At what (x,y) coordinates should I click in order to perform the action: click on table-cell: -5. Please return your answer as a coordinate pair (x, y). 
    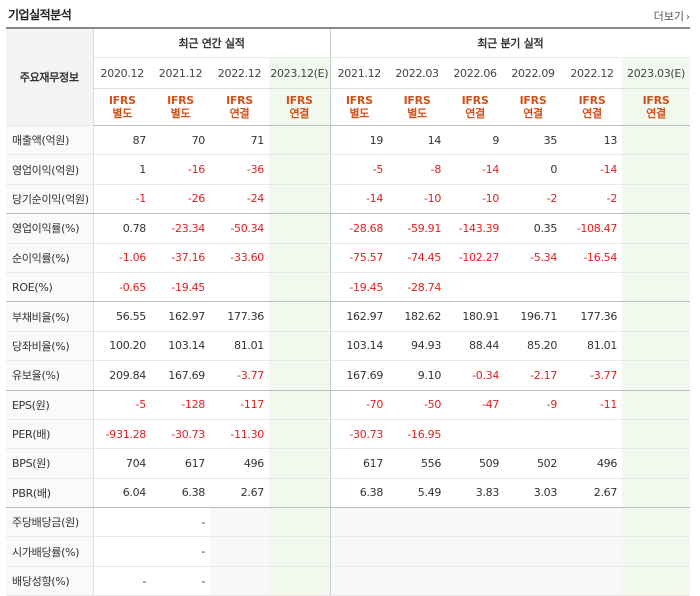
    Looking at the image, I should click on (359, 169).